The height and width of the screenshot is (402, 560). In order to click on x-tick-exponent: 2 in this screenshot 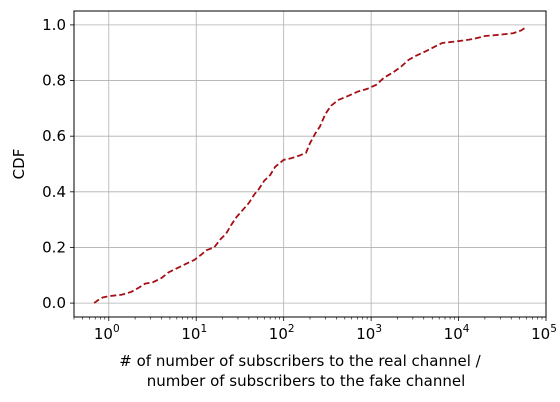, I will do `click(291, 329)`.